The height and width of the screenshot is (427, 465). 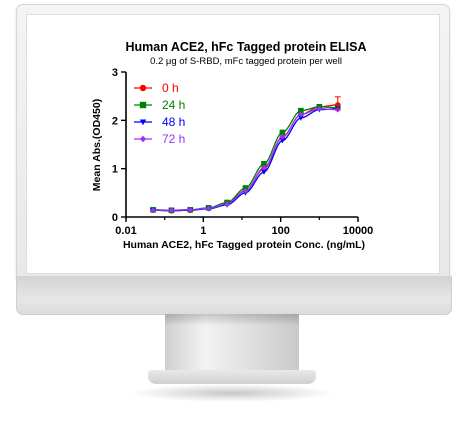 What do you see at coordinates (203, 231) in the screenshot?
I see `x-tick-label: 1` at bounding box center [203, 231].